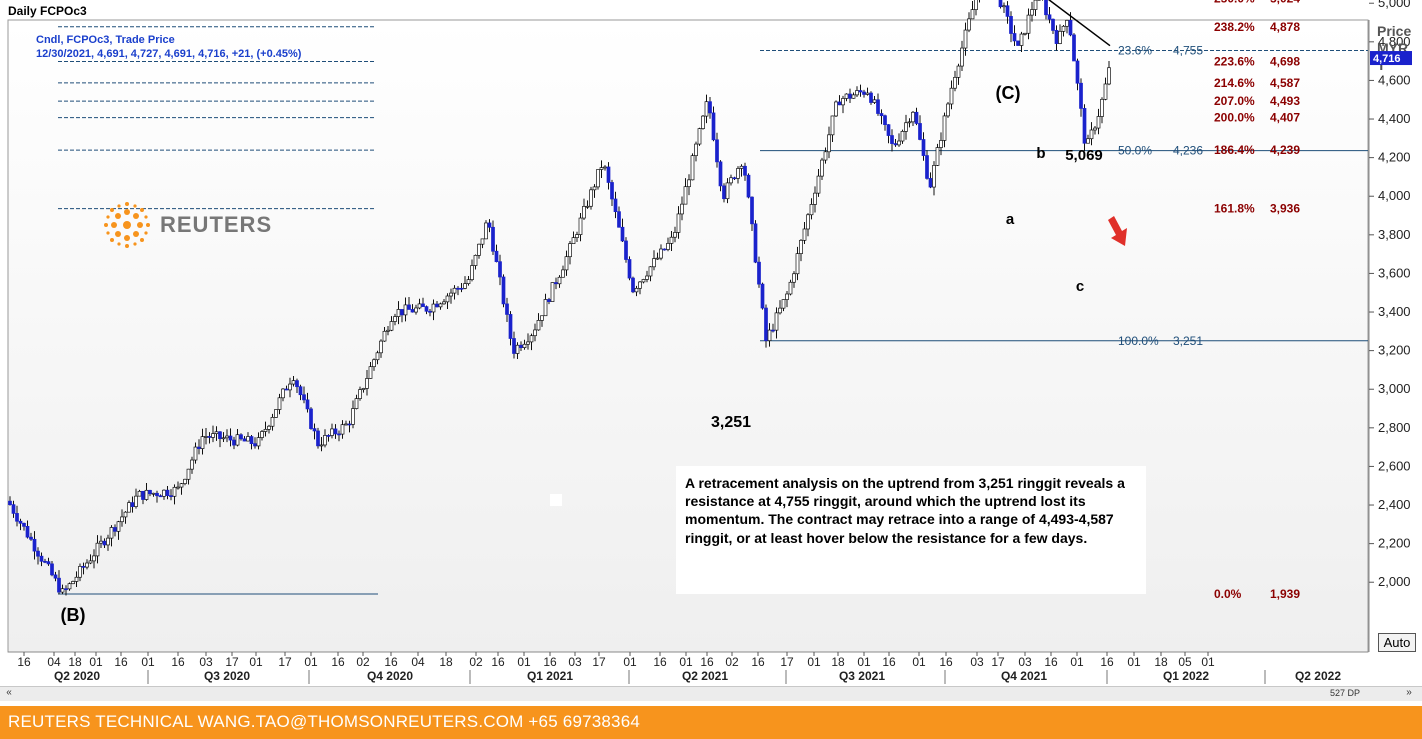  Describe the element at coordinates (54, 662) in the screenshot. I see `x-day-label: 04` at that location.